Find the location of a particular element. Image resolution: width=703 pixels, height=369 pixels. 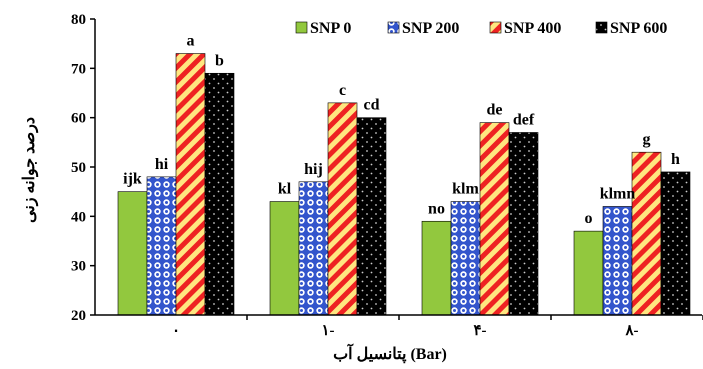

significance-label: kl is located at coordinates (285, 189).